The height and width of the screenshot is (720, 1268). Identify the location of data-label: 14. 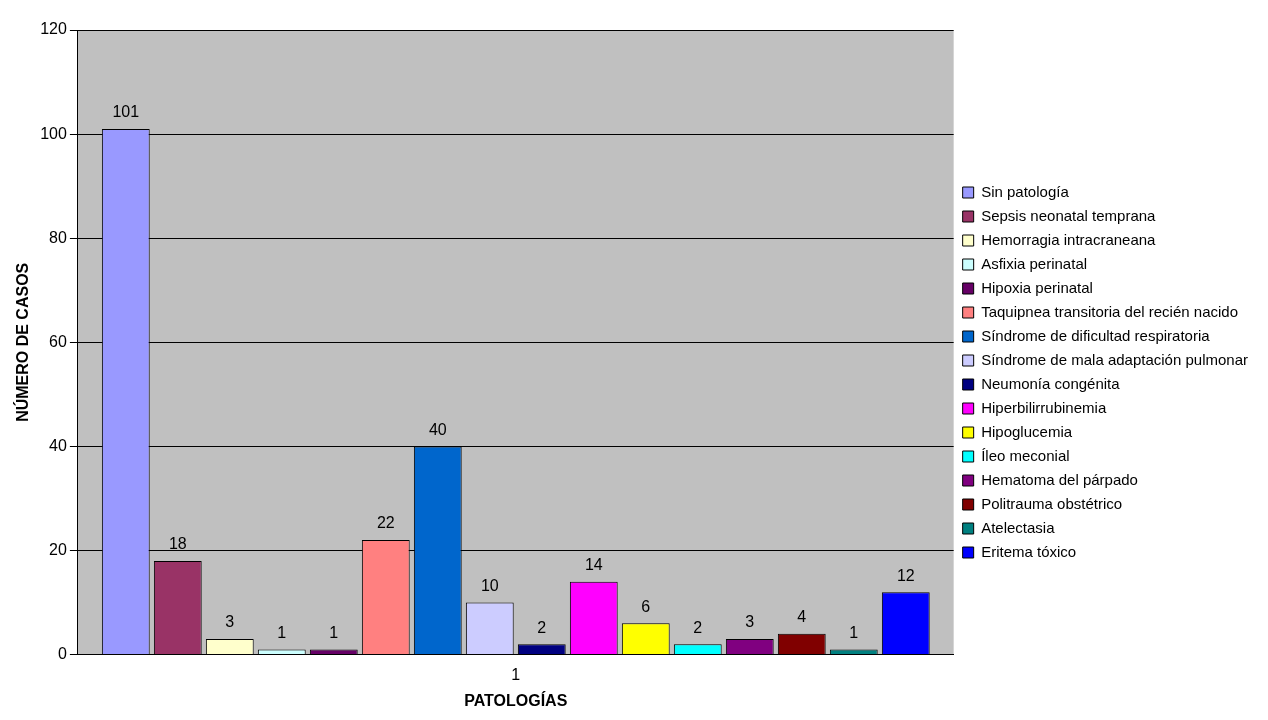
(593, 565).